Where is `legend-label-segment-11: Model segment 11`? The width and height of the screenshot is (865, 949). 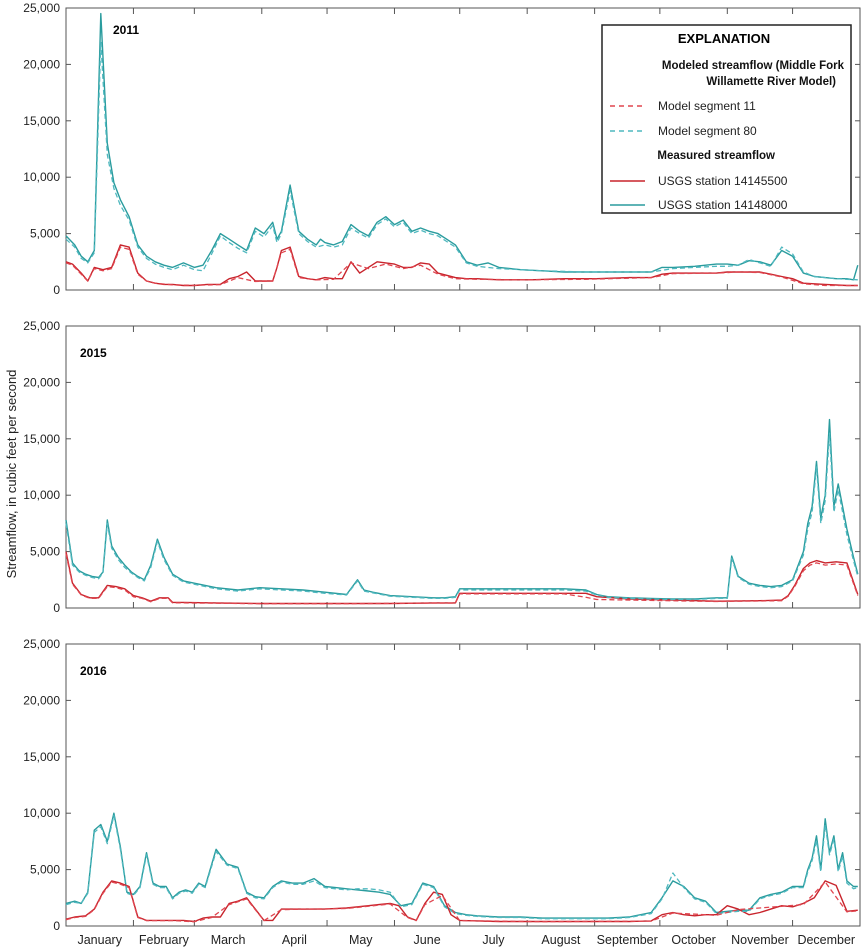 legend-label-segment-11: Model segment 11 is located at coordinates (707, 106).